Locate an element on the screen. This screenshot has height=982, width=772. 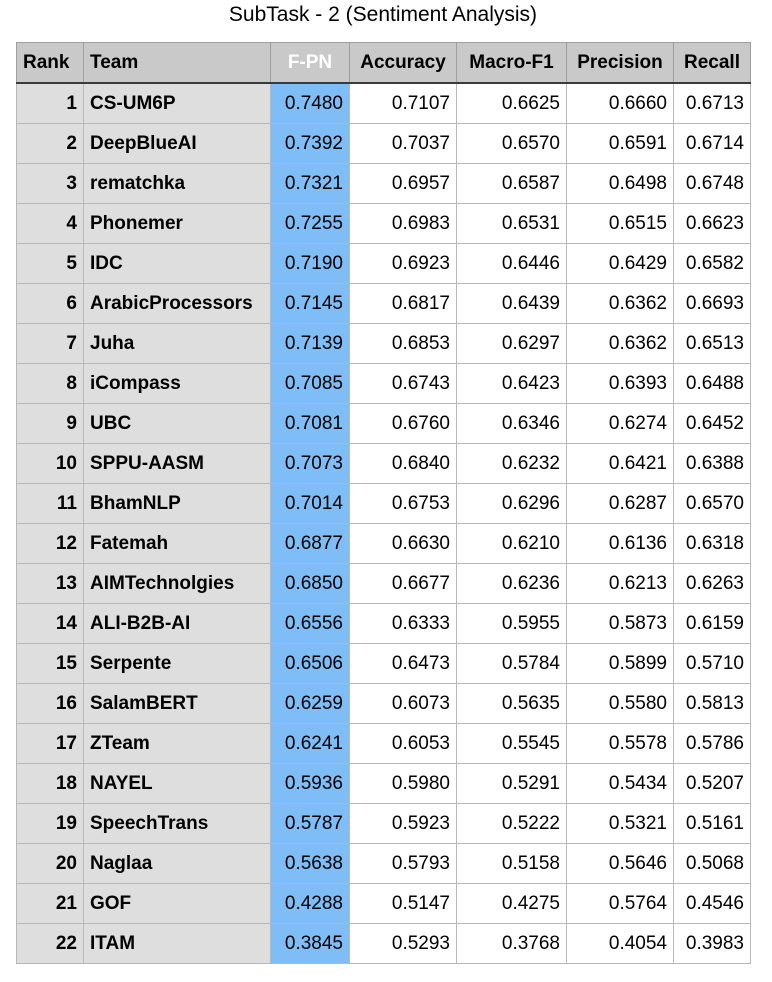
table-row: 11 BhamNLP 0.7014 0.6753 0.6296 0.6287 0.6570 is located at coordinates (383, 503).